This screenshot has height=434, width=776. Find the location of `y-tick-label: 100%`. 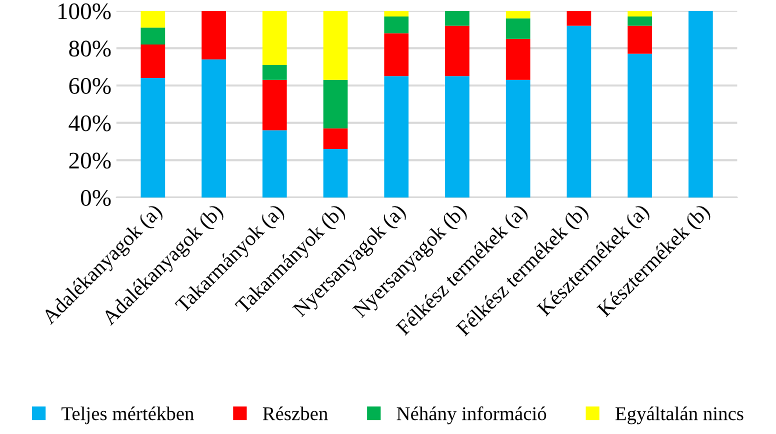

y-tick-label: 100% is located at coordinates (84, 11).